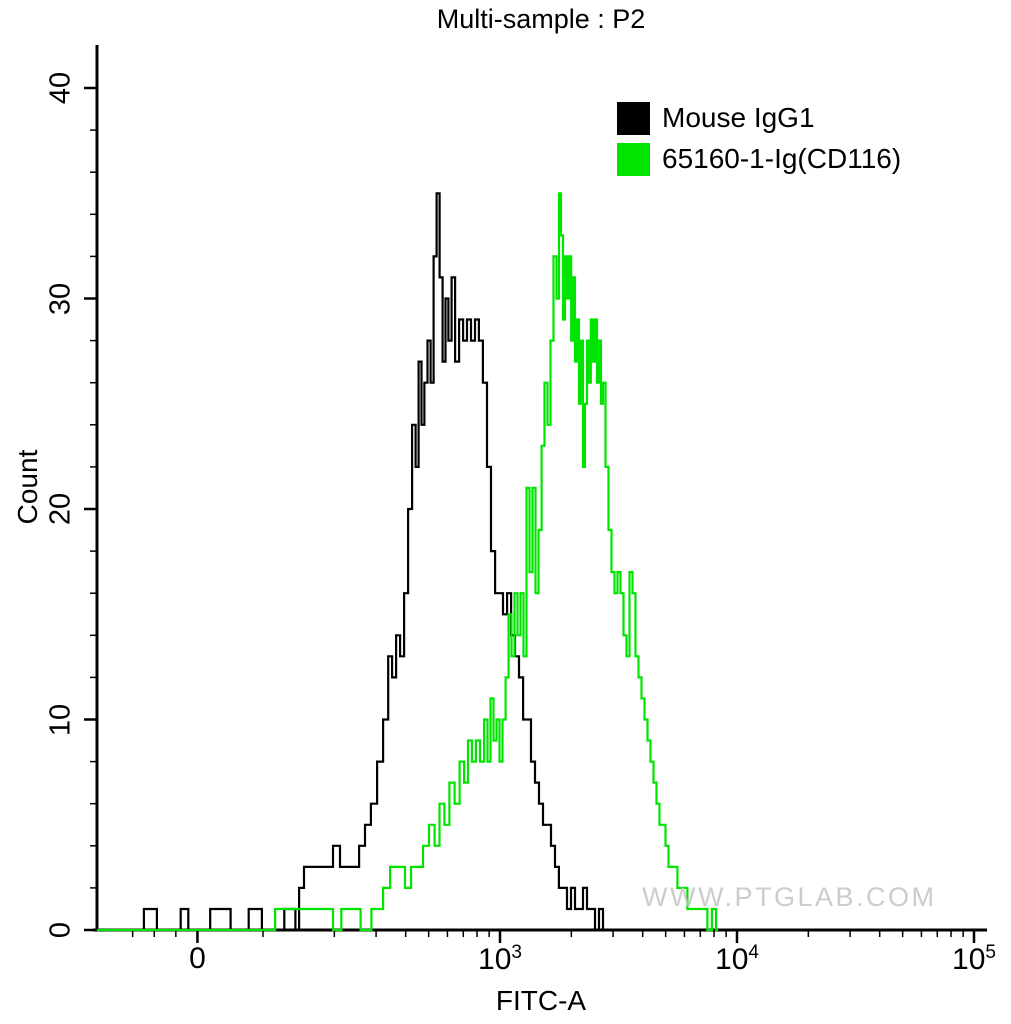 The image size is (1011, 1024). Describe the element at coordinates (60, 88) in the screenshot. I see `y-tick-label: 40` at that location.